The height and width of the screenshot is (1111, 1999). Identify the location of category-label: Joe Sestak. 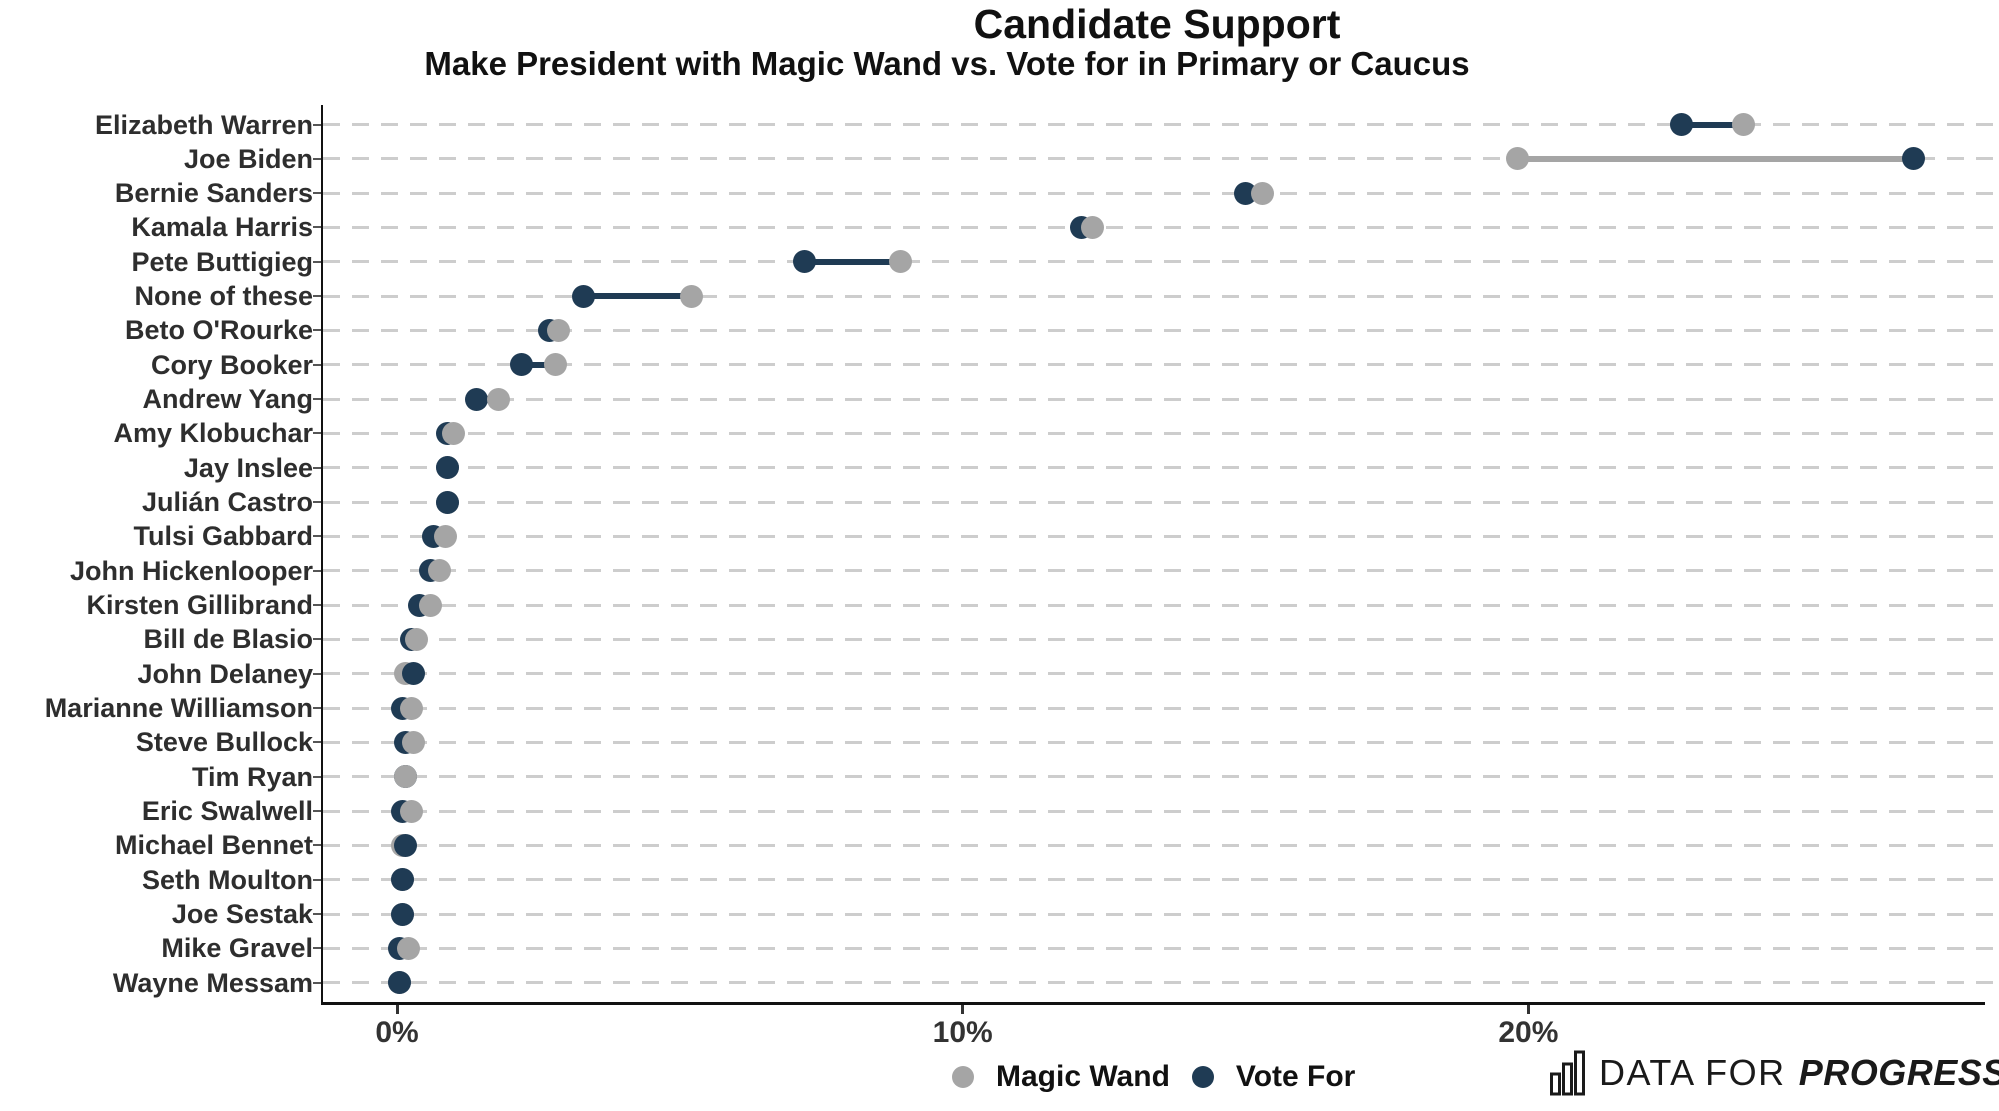
(242, 914).